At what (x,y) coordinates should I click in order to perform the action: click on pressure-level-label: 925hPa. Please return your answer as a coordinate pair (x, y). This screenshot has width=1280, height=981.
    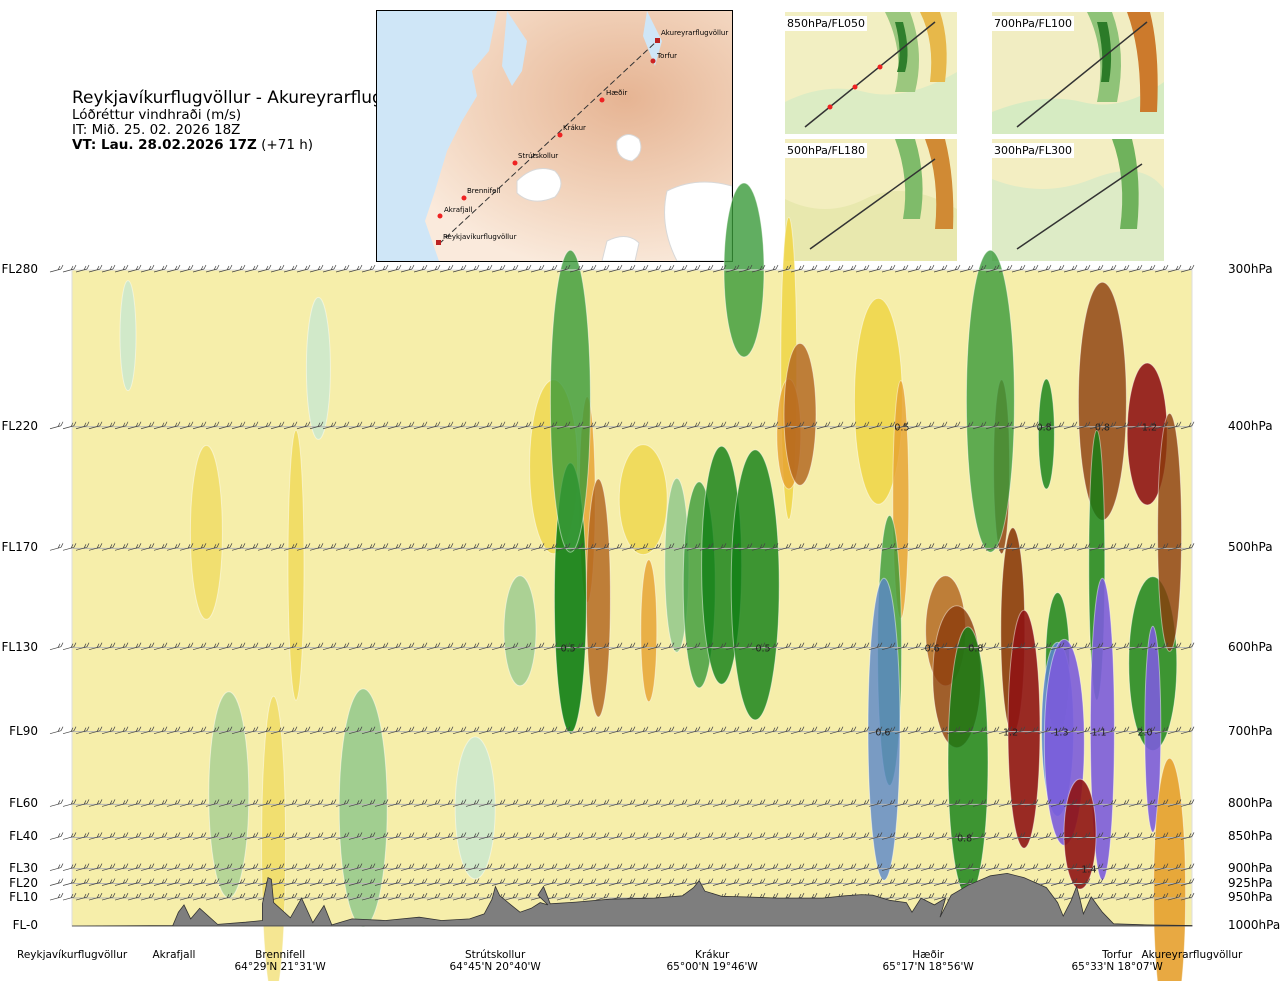
    Looking at the image, I should click on (1250, 882).